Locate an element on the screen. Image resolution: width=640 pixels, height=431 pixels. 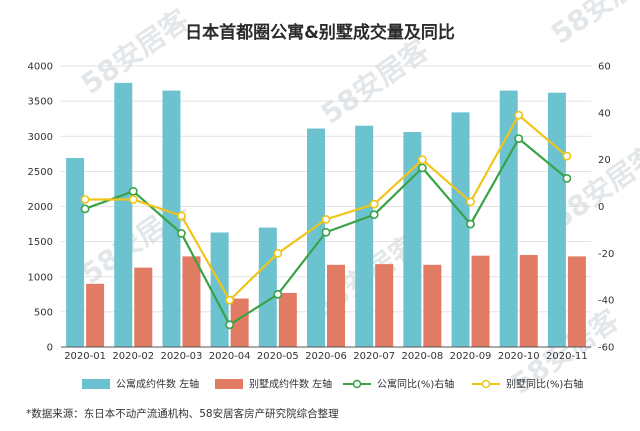
left-tick-label: 4000 is located at coordinates (40, 67).